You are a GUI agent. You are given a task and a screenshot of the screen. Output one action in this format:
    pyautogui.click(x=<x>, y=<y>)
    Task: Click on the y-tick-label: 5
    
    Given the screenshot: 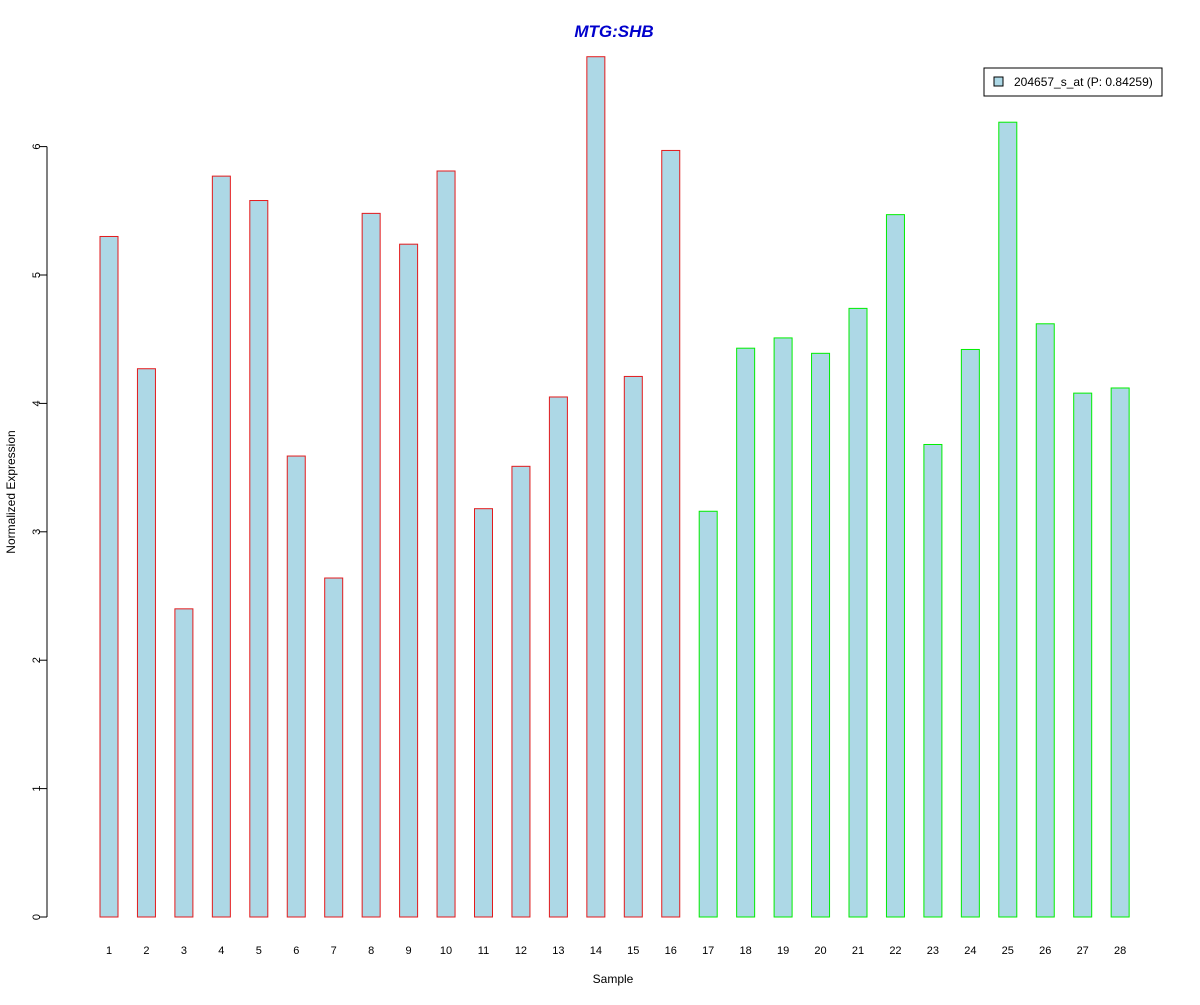 What is the action you would take?
    pyautogui.click(x=37, y=275)
    